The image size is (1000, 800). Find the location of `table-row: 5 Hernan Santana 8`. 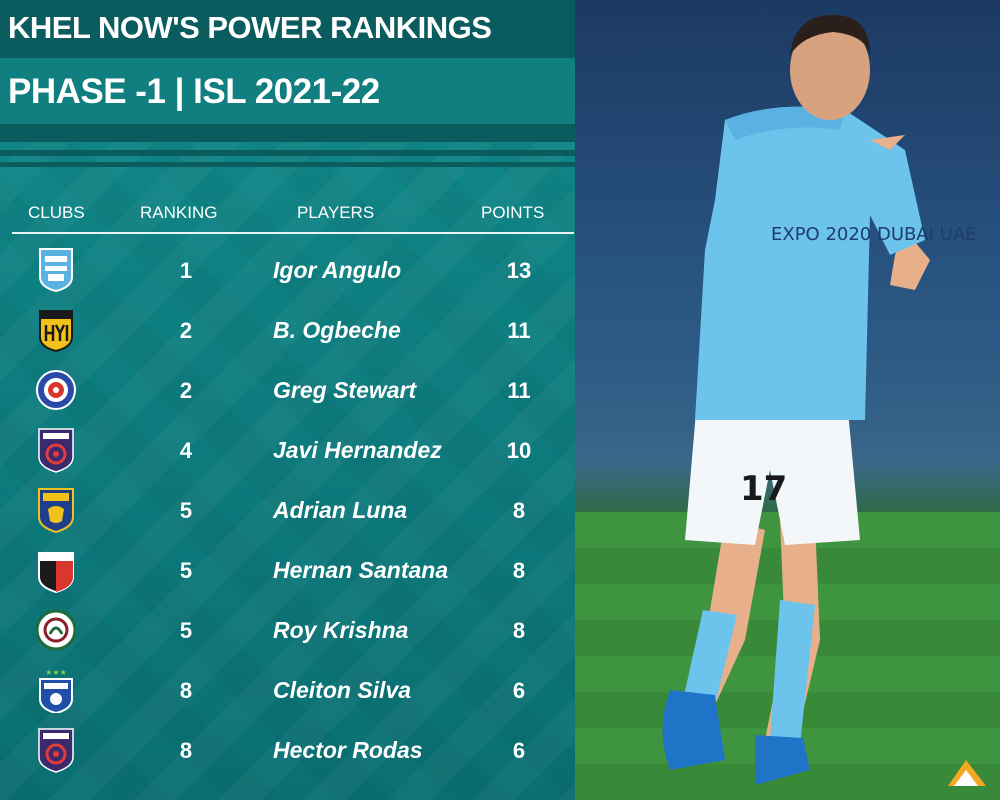

table-row: 5 Hernan Santana 8 is located at coordinates (287, 571).